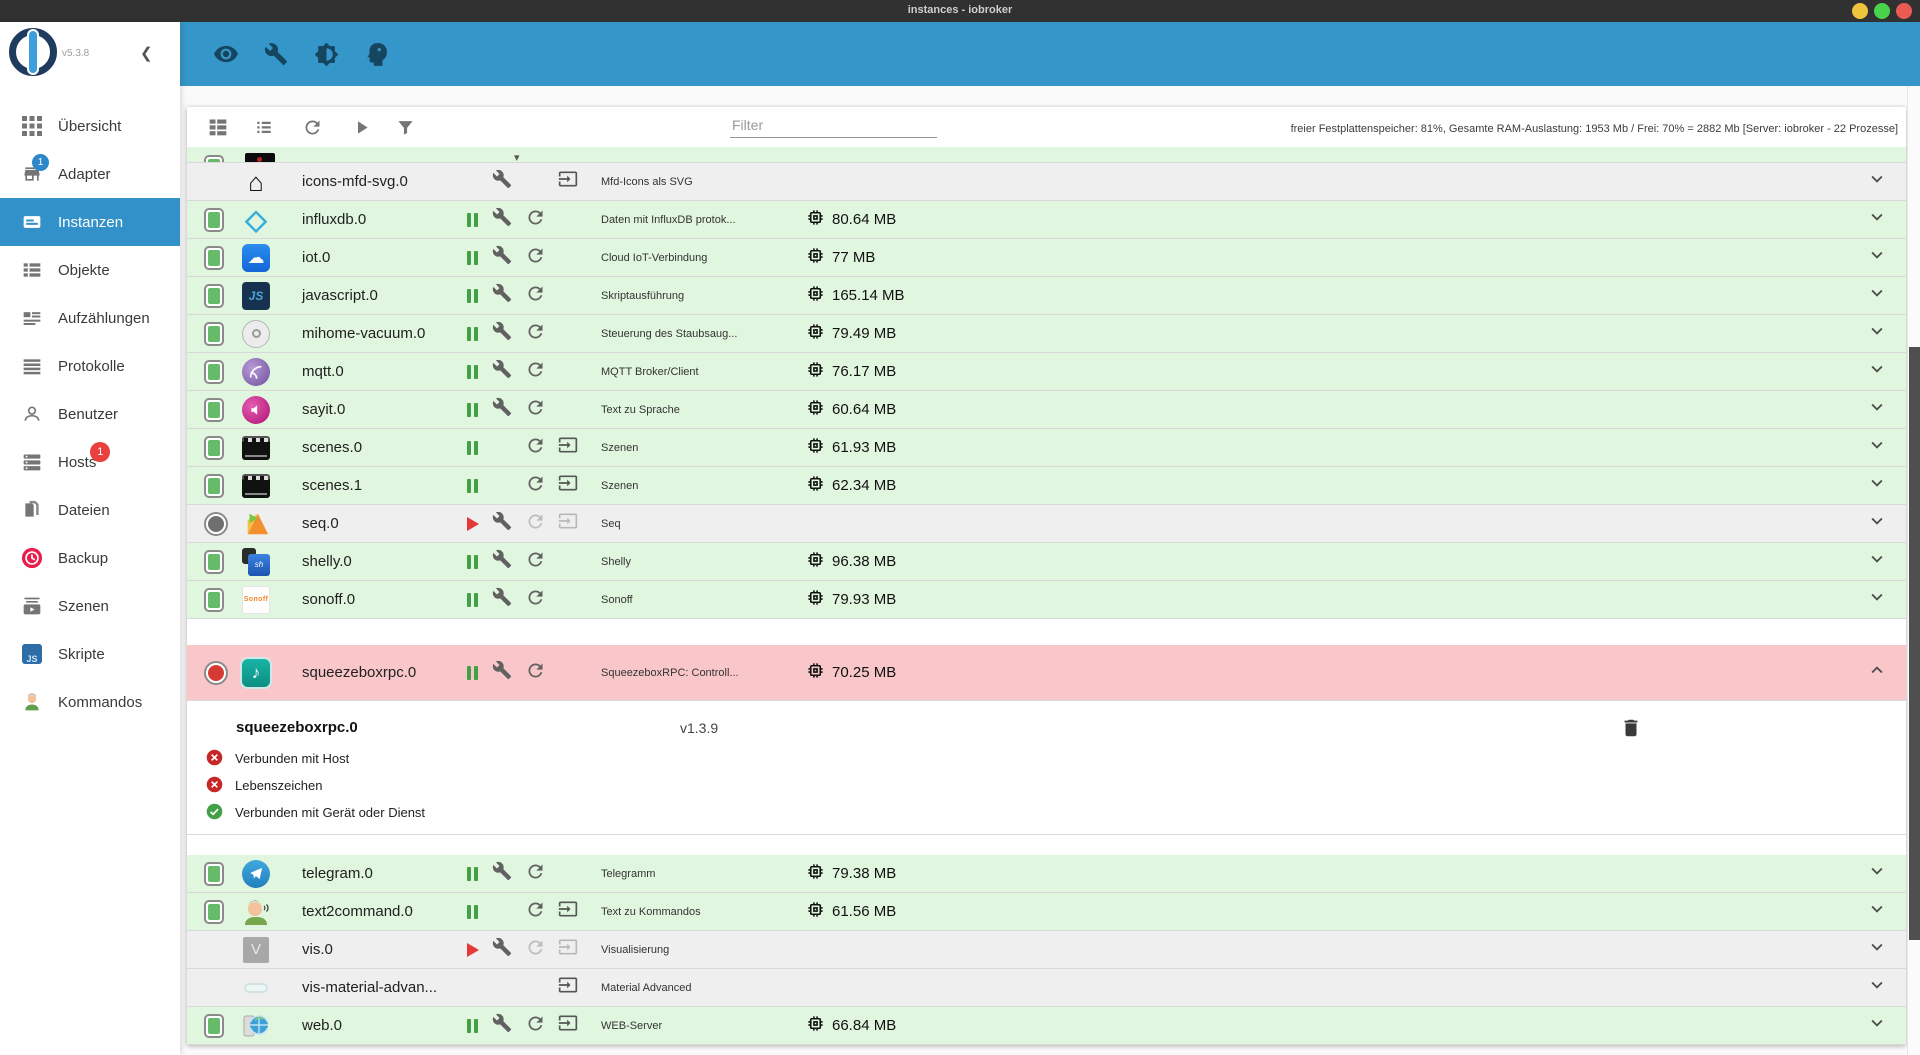  I want to click on sidebar-item-instanzen: Instanzen, so click(90, 222).